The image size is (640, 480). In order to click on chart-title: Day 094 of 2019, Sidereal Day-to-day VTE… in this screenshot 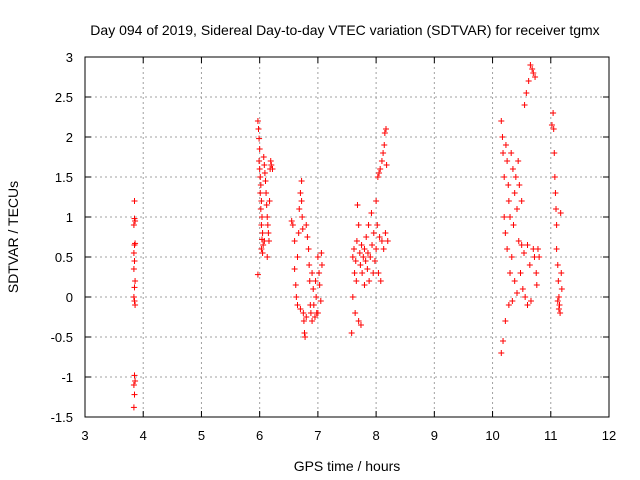, I will do `click(344, 30)`.